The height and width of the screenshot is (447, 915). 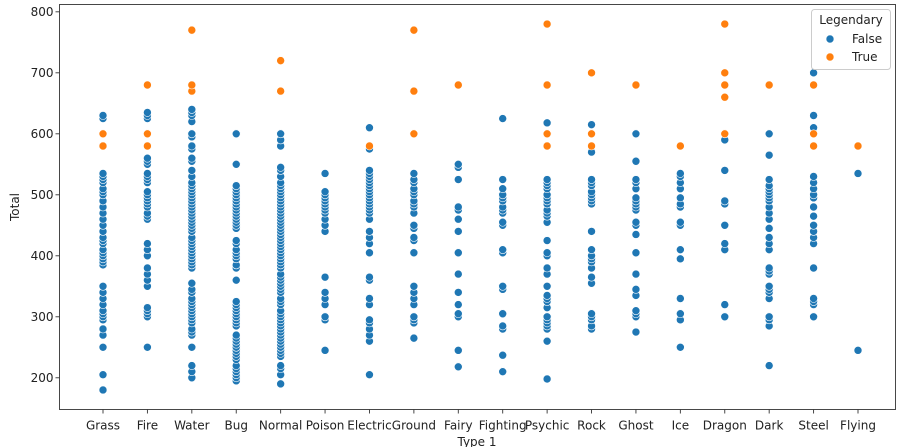 I want to click on x-tick-label-normal: Normal, so click(x=280, y=426).